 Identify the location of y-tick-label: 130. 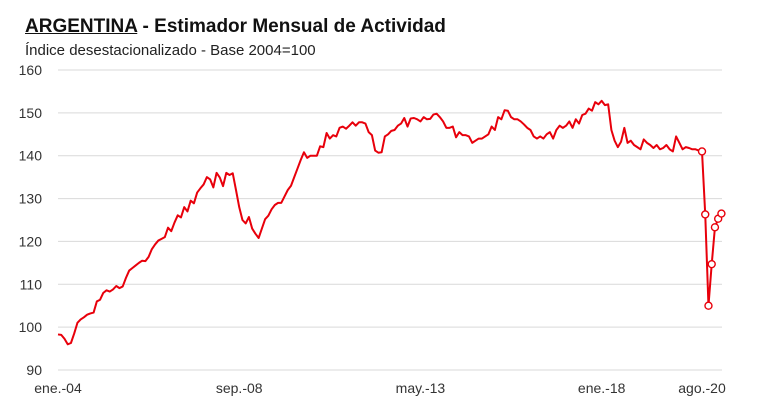
(31, 199).